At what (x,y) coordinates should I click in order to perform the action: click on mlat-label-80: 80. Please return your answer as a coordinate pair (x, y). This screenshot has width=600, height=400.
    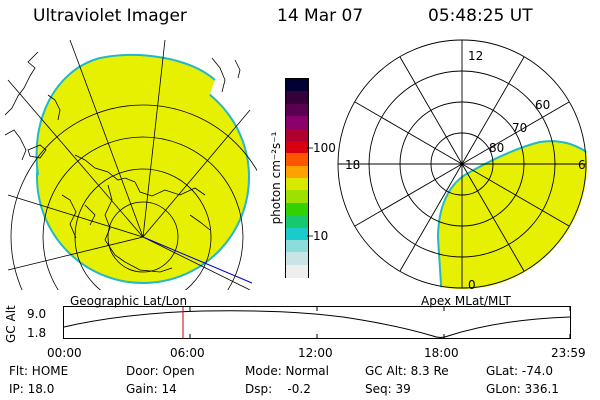
    Looking at the image, I should click on (497, 148).